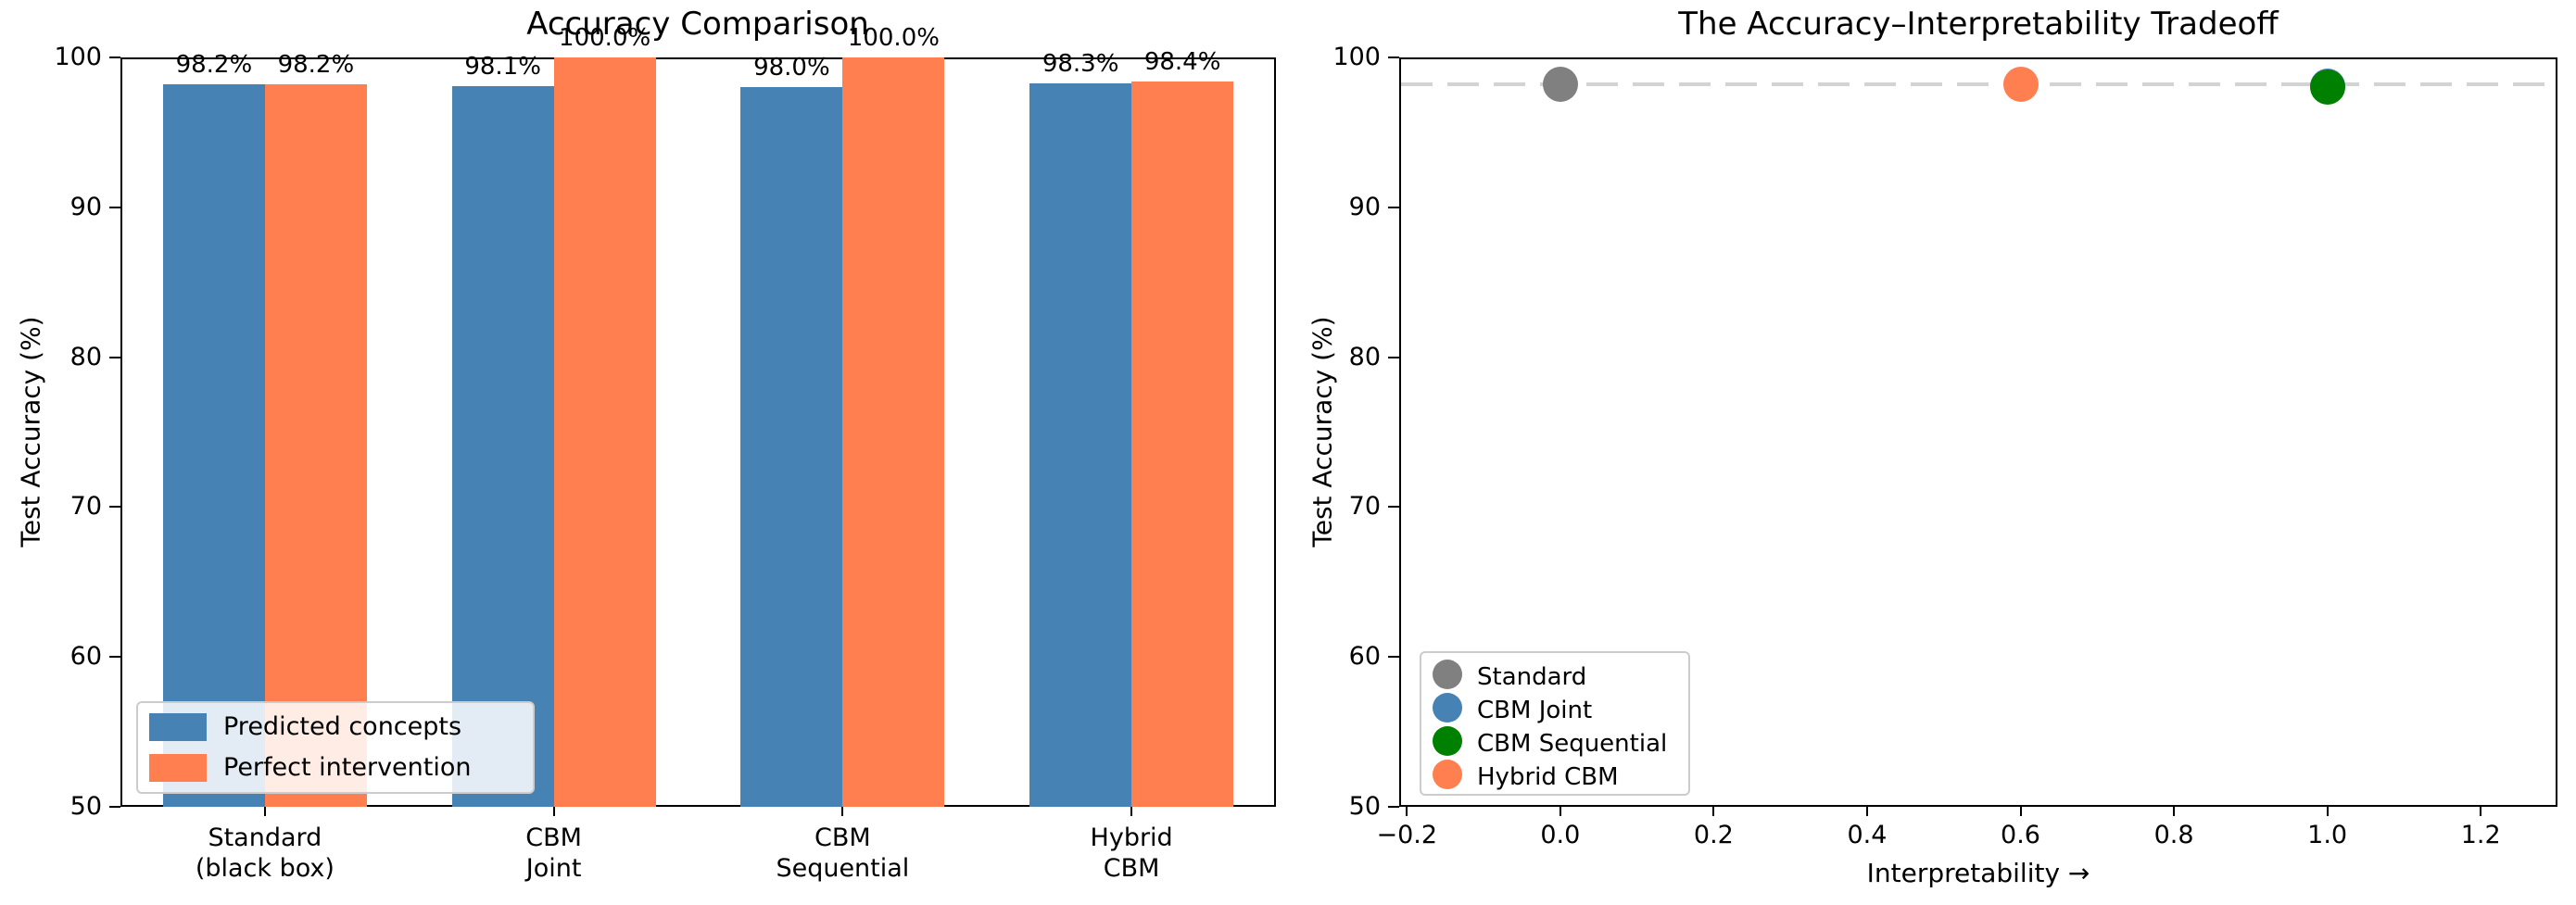 Image resolution: width=2576 pixels, height=905 pixels. Describe the element at coordinates (1364, 657) in the screenshot. I see `scatter-y-tick-label: 60` at that location.